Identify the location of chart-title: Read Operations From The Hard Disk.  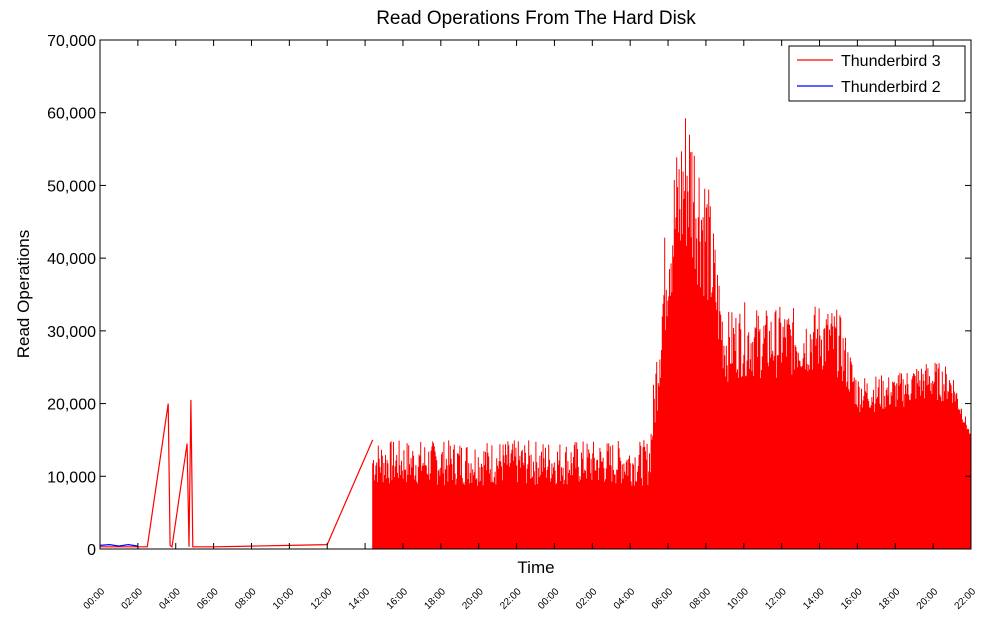
(536, 18).